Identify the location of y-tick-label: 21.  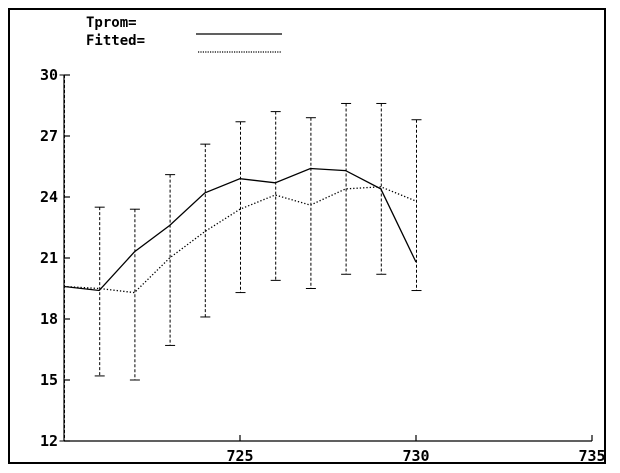
(49, 258).